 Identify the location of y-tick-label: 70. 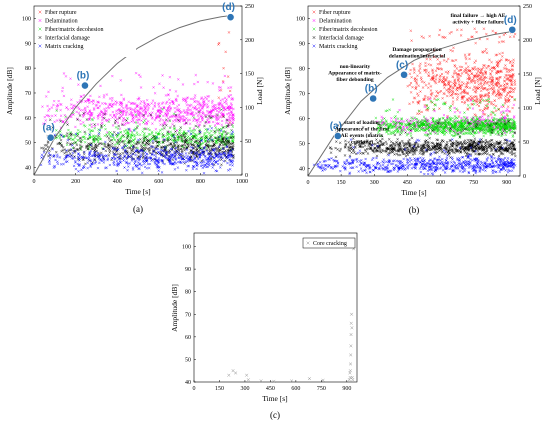
(28, 94).